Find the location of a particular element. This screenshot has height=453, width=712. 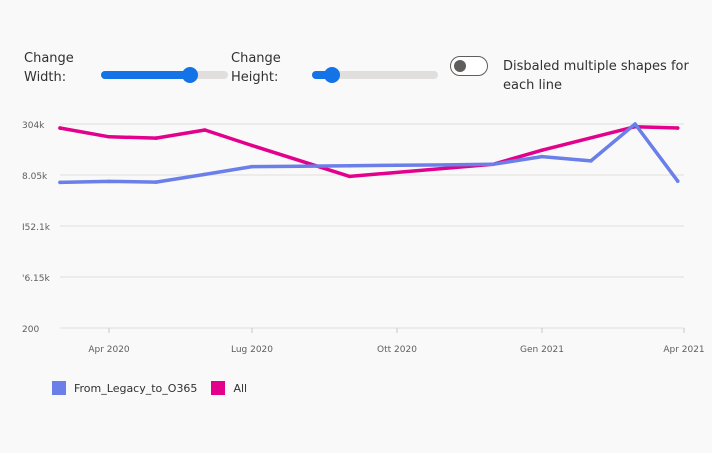

height-slider is located at coordinates (375, 75).